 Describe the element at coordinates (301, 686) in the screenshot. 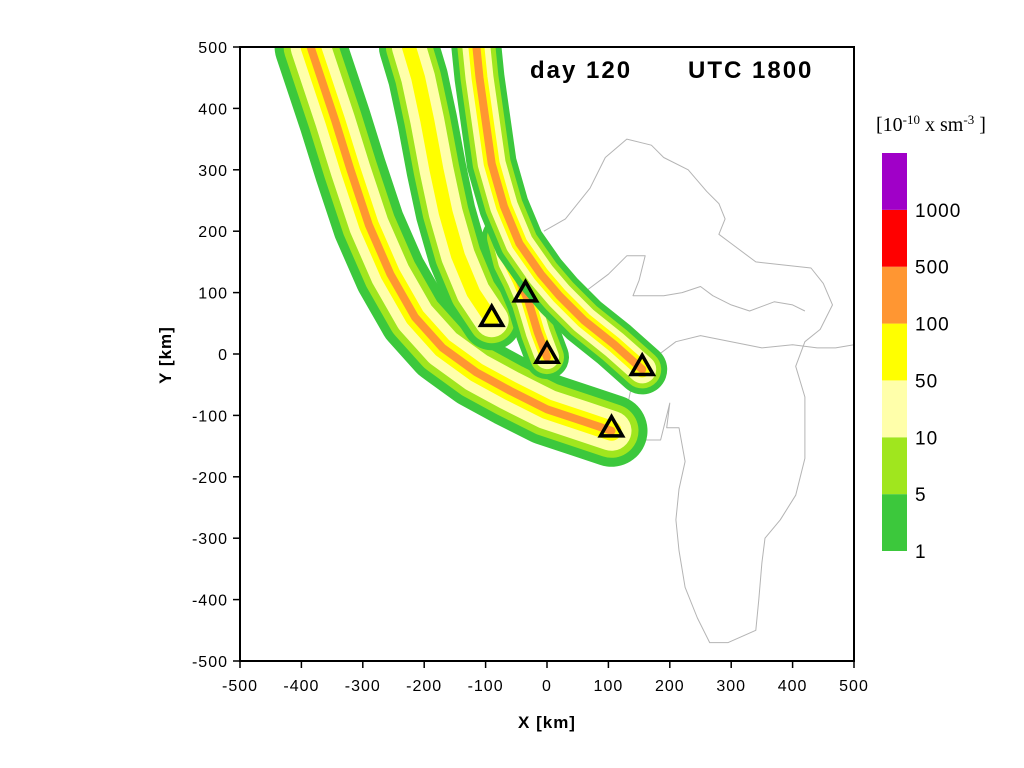

I see `x-tick-label-1: -400` at that location.